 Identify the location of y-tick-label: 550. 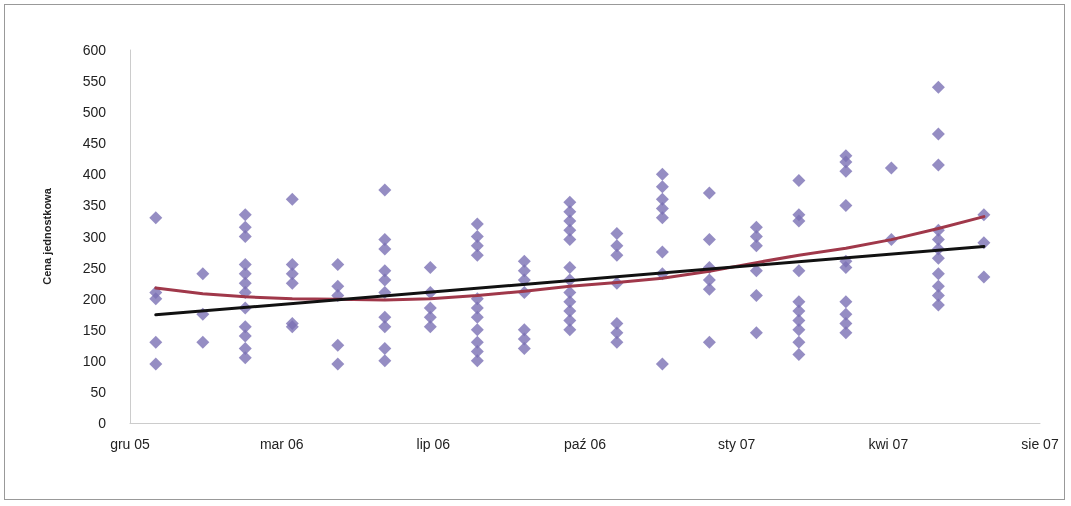
(94, 81).